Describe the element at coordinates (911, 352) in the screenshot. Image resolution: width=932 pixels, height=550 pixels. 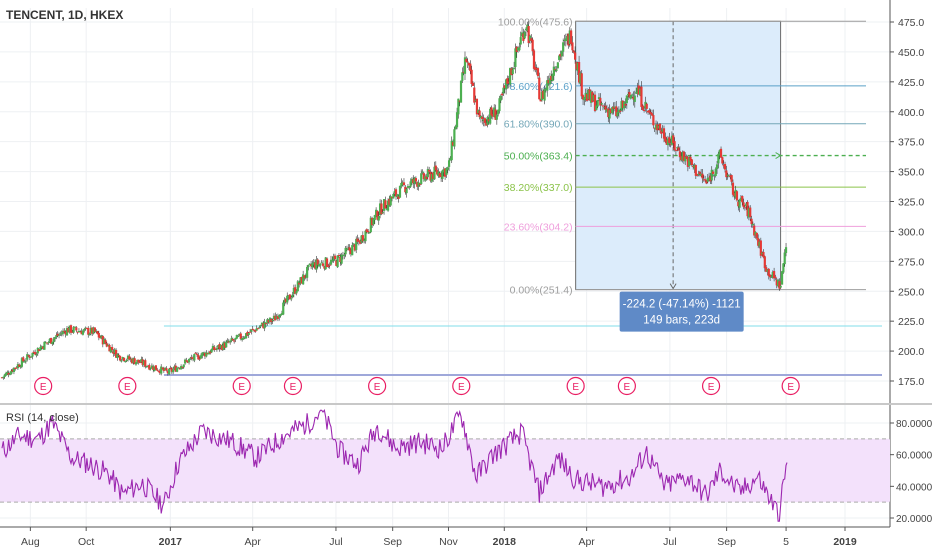
I see `price-tick-label: 200.0` at that location.